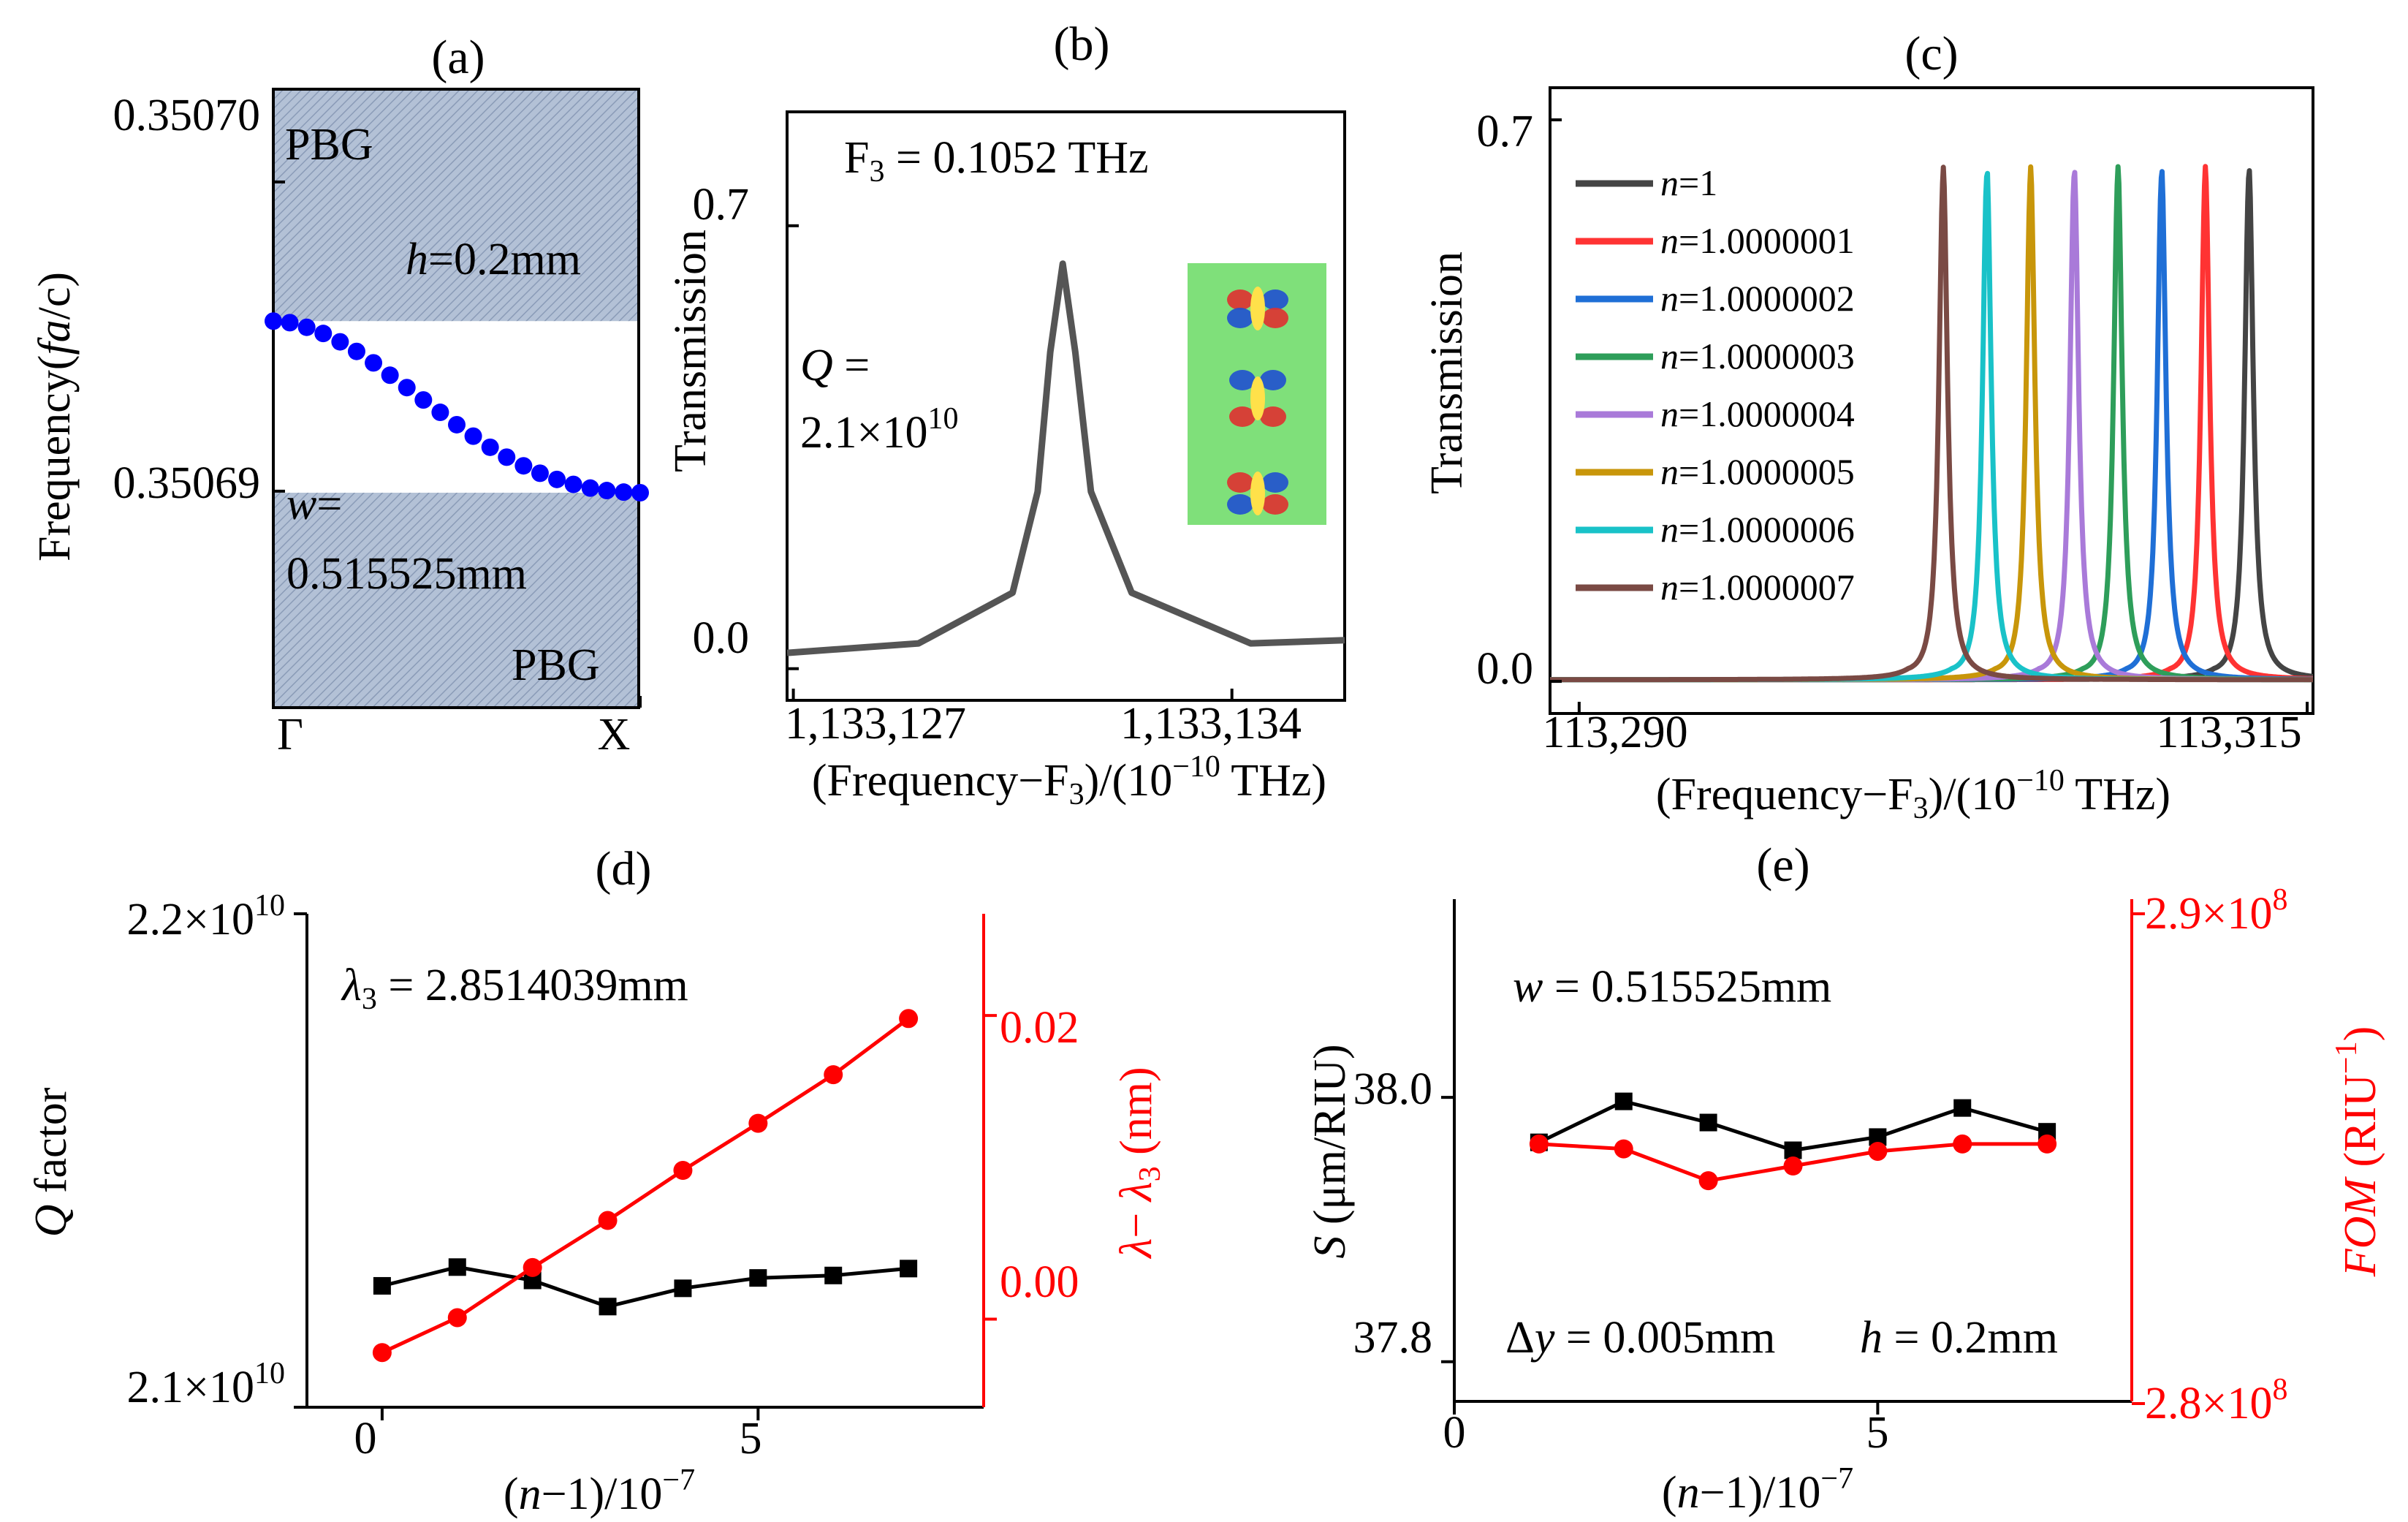 This screenshot has height=1522, width=2408. I want to click on legend-label: n=1.0000007, so click(1757, 587).